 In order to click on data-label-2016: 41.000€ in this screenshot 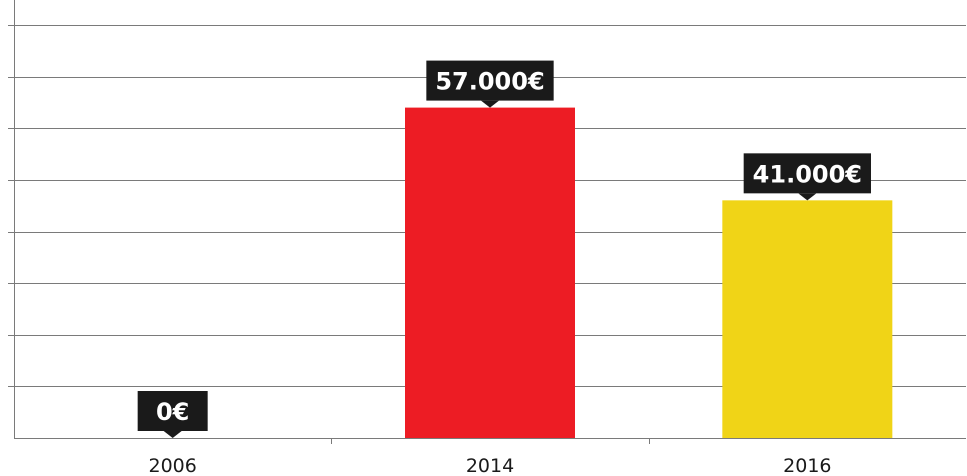, I will do `click(807, 174)`.